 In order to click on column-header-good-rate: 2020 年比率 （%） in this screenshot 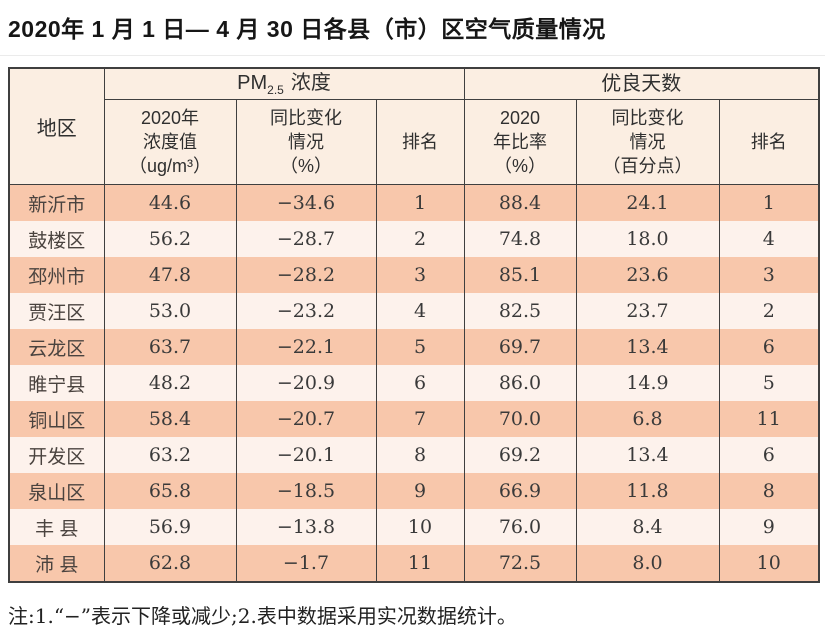, I will do `click(520, 142)`.